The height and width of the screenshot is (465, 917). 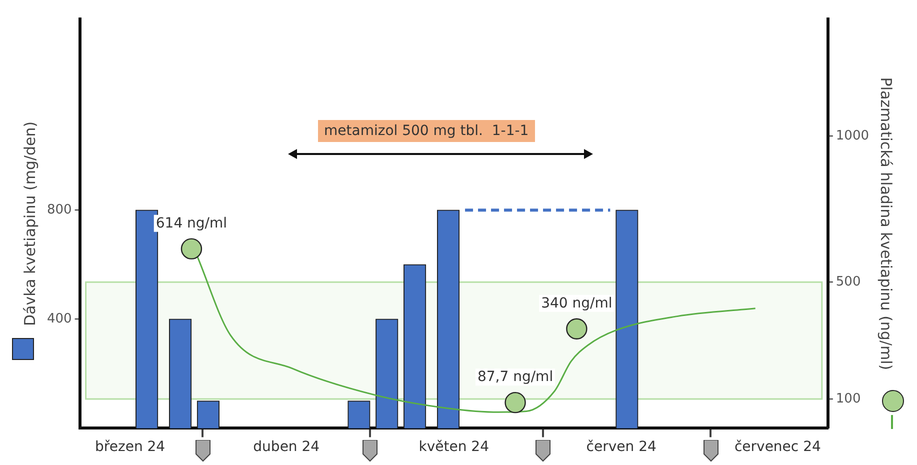 What do you see at coordinates (576, 304) in the screenshot?
I see `data-label: 340 ng/ml` at bounding box center [576, 304].